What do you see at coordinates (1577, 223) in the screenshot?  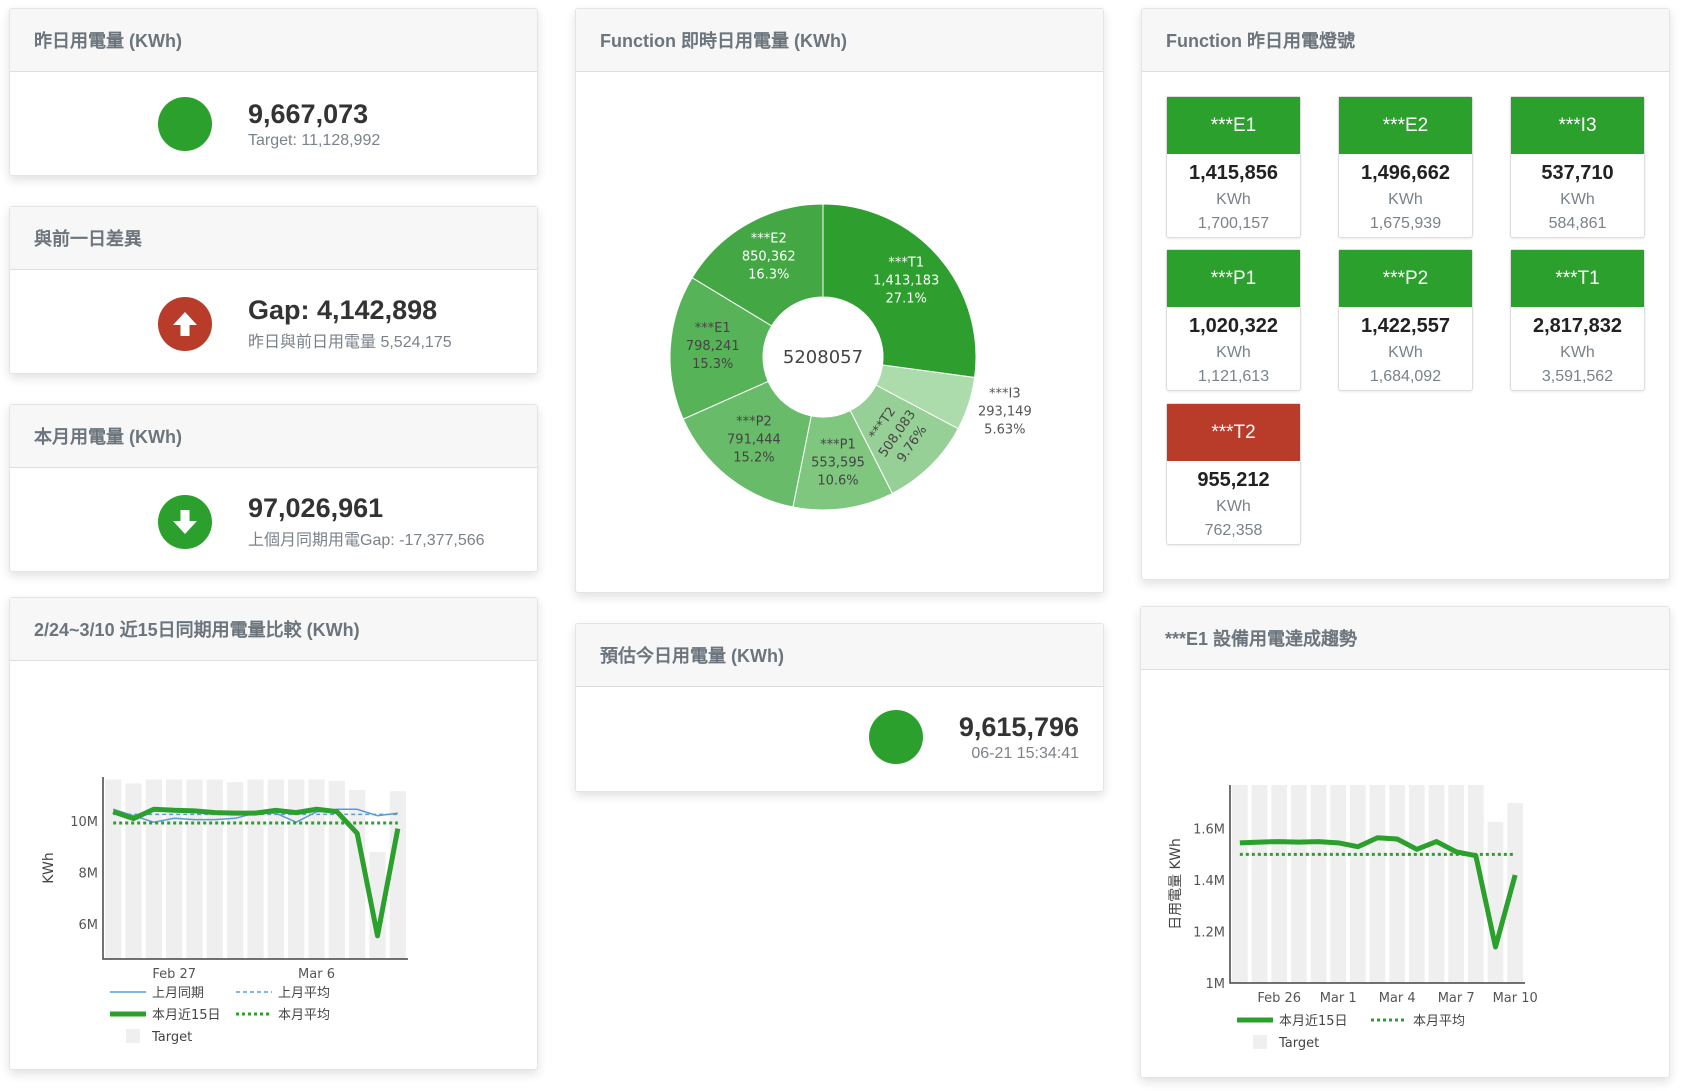 I see `light-reference: 584,861` at bounding box center [1577, 223].